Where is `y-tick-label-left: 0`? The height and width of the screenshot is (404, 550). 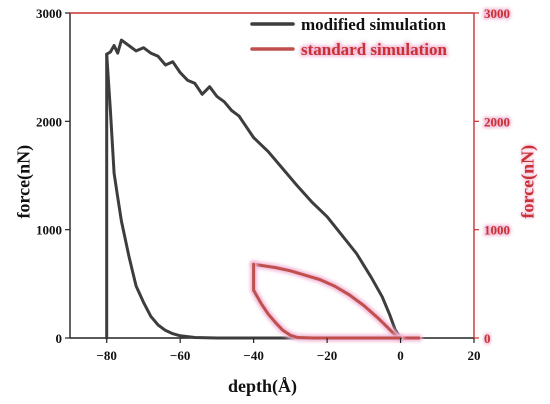 y-tick-label-left: 0 is located at coordinates (59, 338).